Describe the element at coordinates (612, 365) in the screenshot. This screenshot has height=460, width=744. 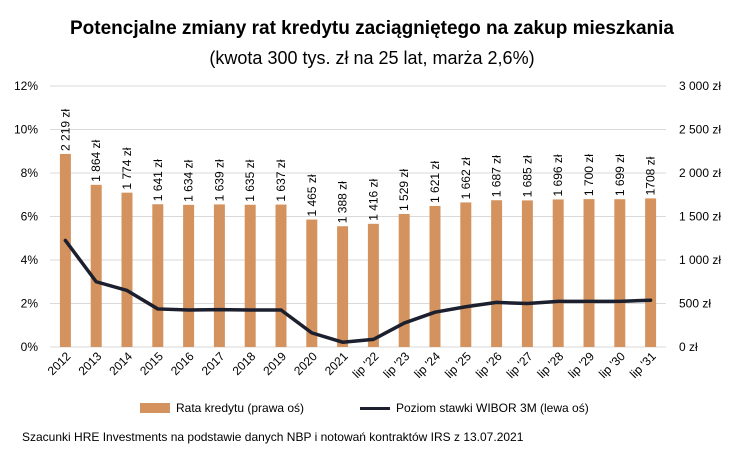
I see `x-tick-label: lip '30` at that location.